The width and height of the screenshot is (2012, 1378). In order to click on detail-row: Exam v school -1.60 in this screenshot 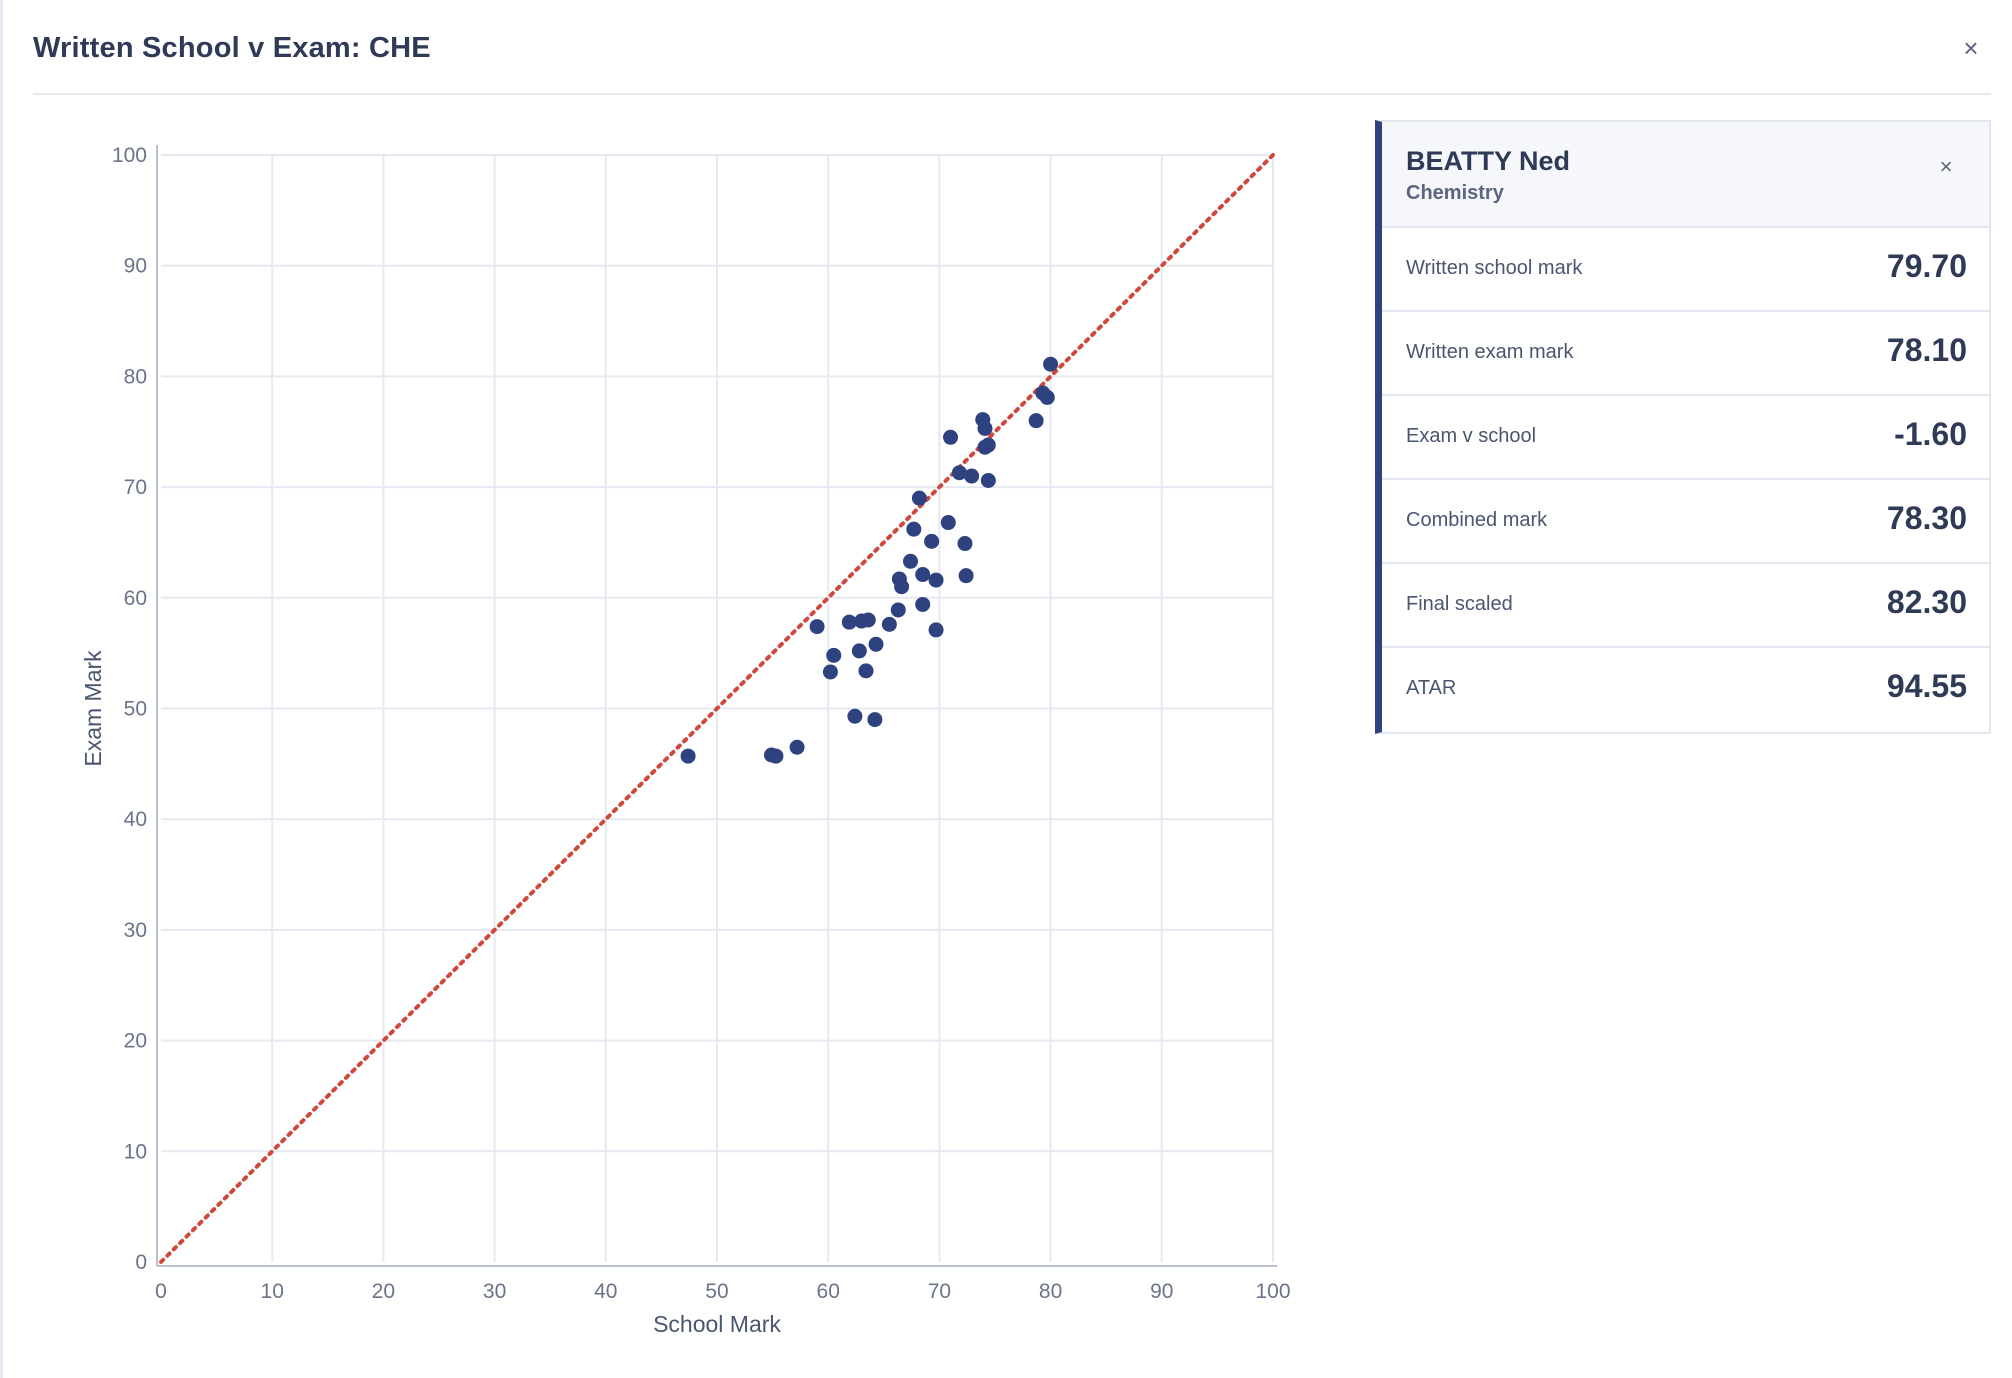, I will do `click(1685, 438)`.